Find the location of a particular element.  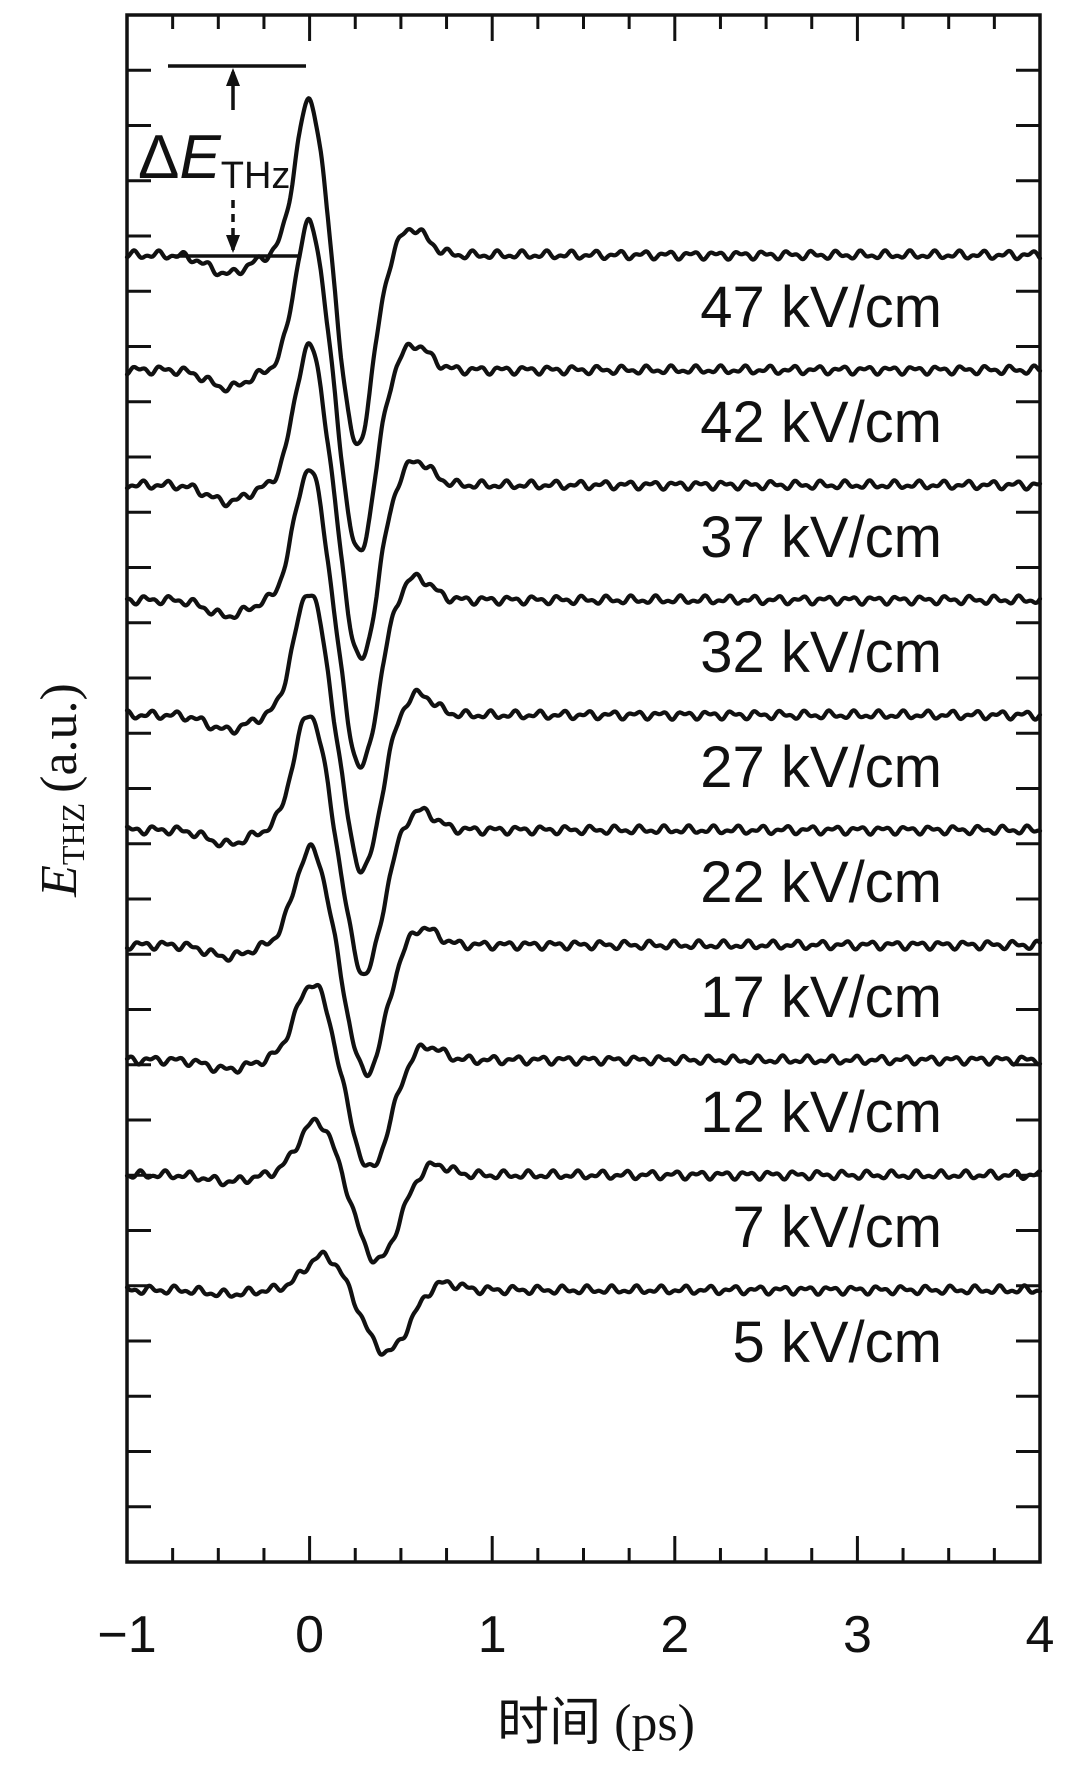

series-label: 47 kV/cm is located at coordinates (821, 307).